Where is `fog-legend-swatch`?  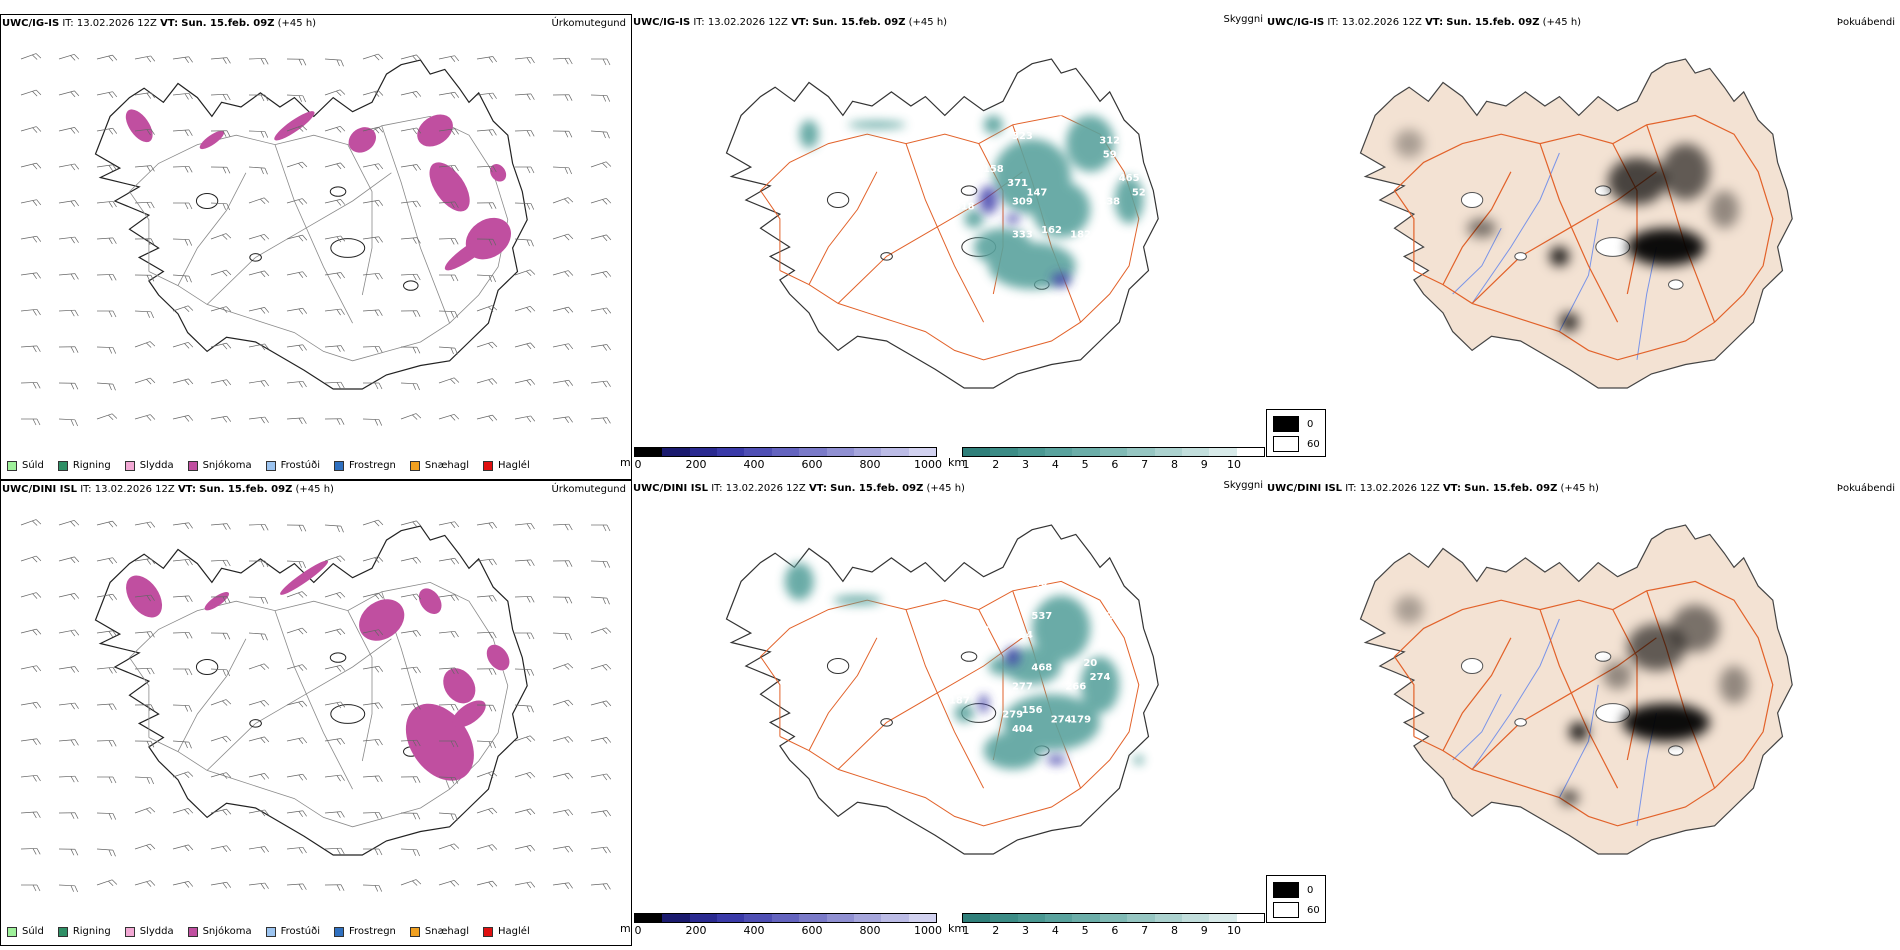 fog-legend-swatch is located at coordinates (1286, 444).